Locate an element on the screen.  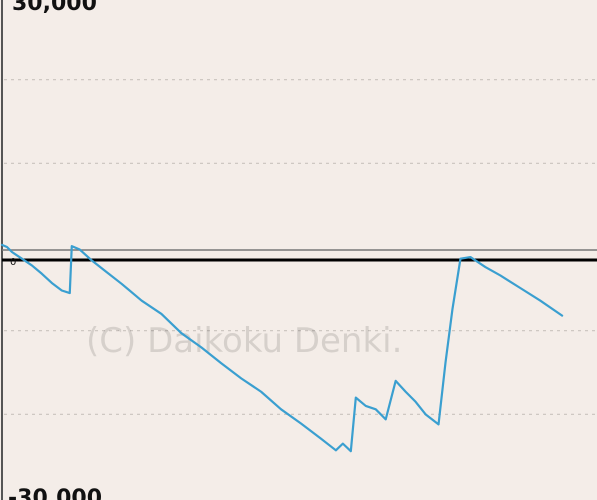
watermark-text: (C) Daikoku Denki. is located at coordinates (244, 341).